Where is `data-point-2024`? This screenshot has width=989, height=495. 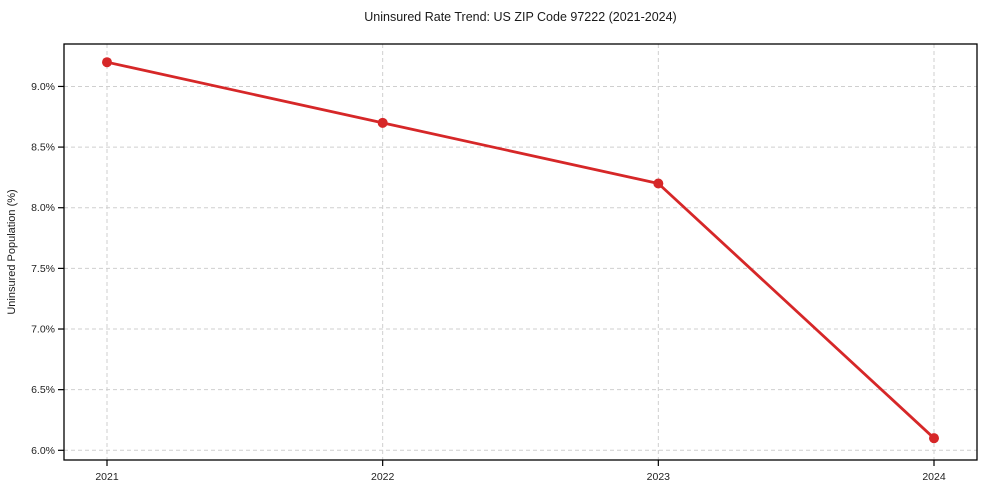
data-point-2024 is located at coordinates (934, 438).